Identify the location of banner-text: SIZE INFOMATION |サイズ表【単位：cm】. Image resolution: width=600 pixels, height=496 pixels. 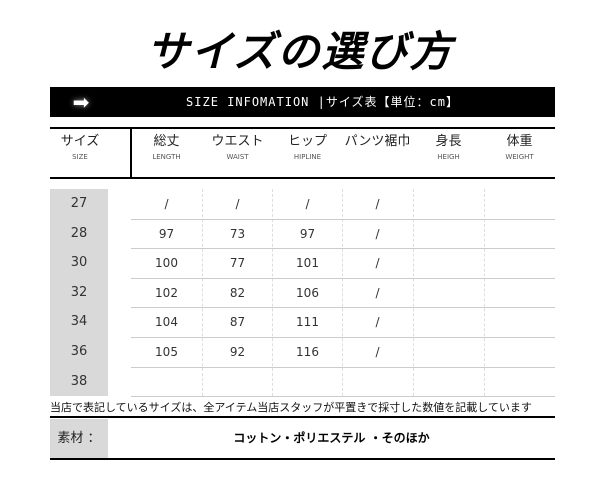
(322, 102).